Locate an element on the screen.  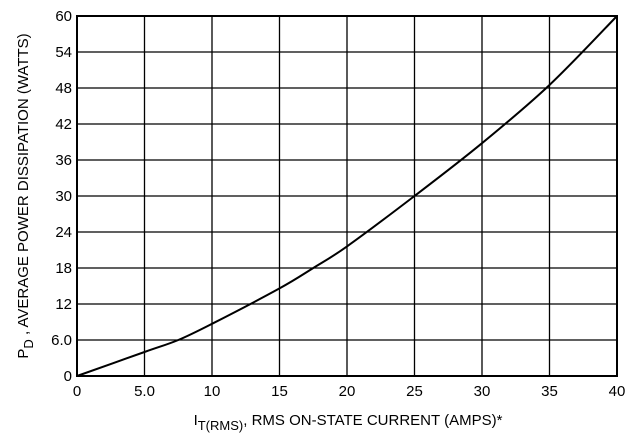
x-axis-symbol: I is located at coordinates (196, 420).